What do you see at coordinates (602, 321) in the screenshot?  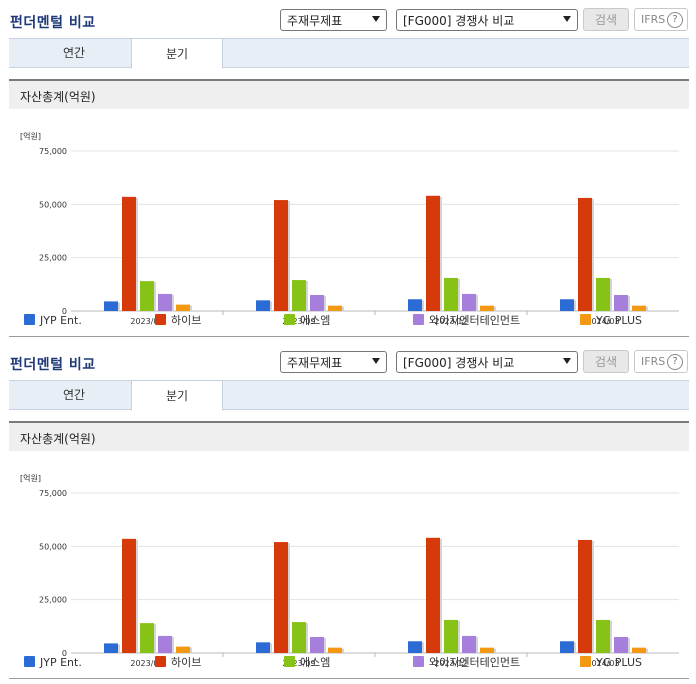 I see `x-tick-label: 2024/03` at bounding box center [602, 321].